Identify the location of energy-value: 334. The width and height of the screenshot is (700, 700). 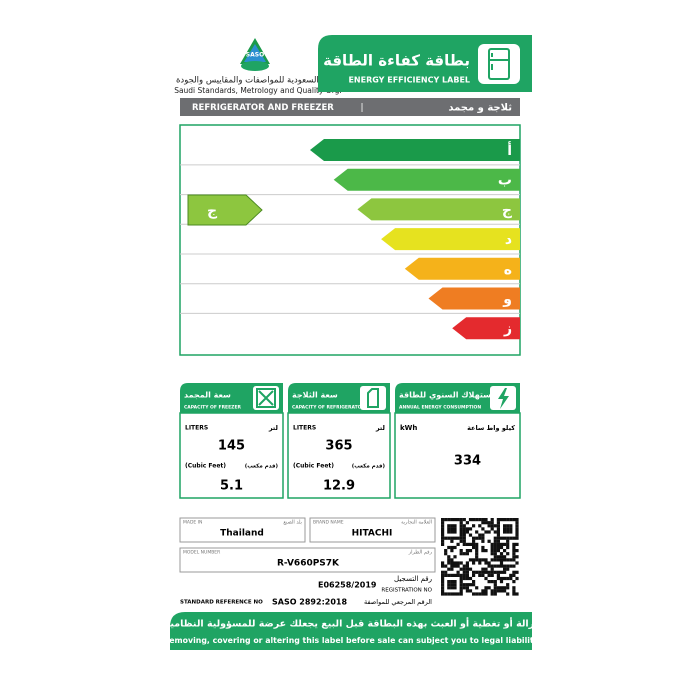
(467, 461).